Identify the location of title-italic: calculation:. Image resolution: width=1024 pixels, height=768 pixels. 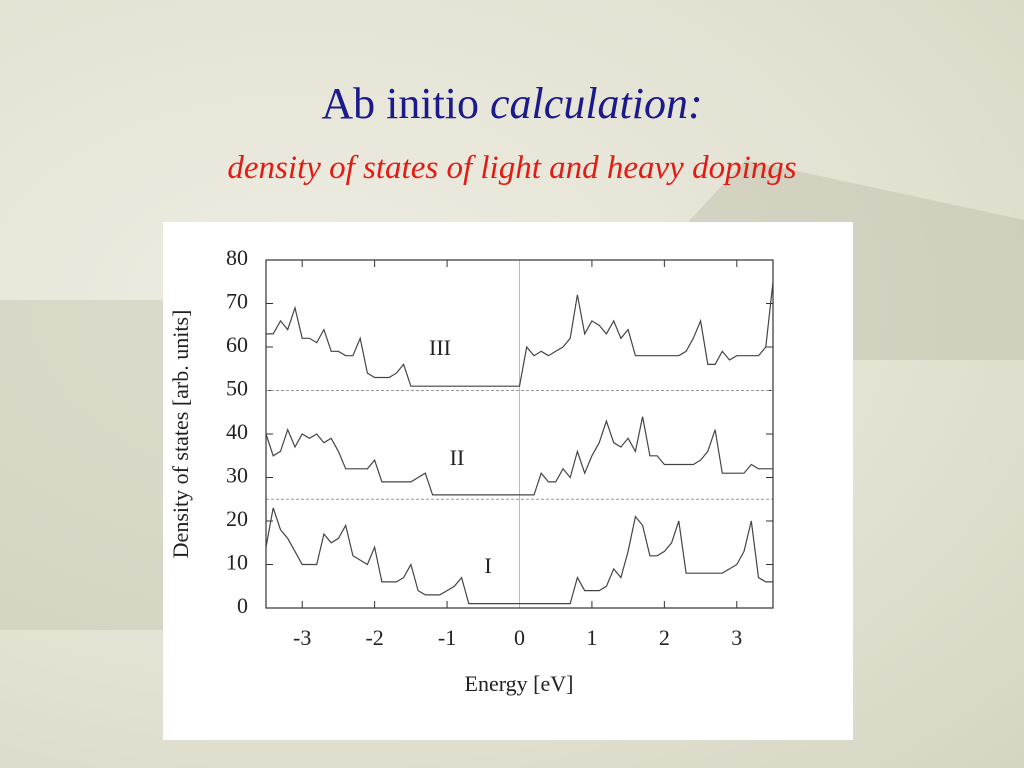
(596, 103).